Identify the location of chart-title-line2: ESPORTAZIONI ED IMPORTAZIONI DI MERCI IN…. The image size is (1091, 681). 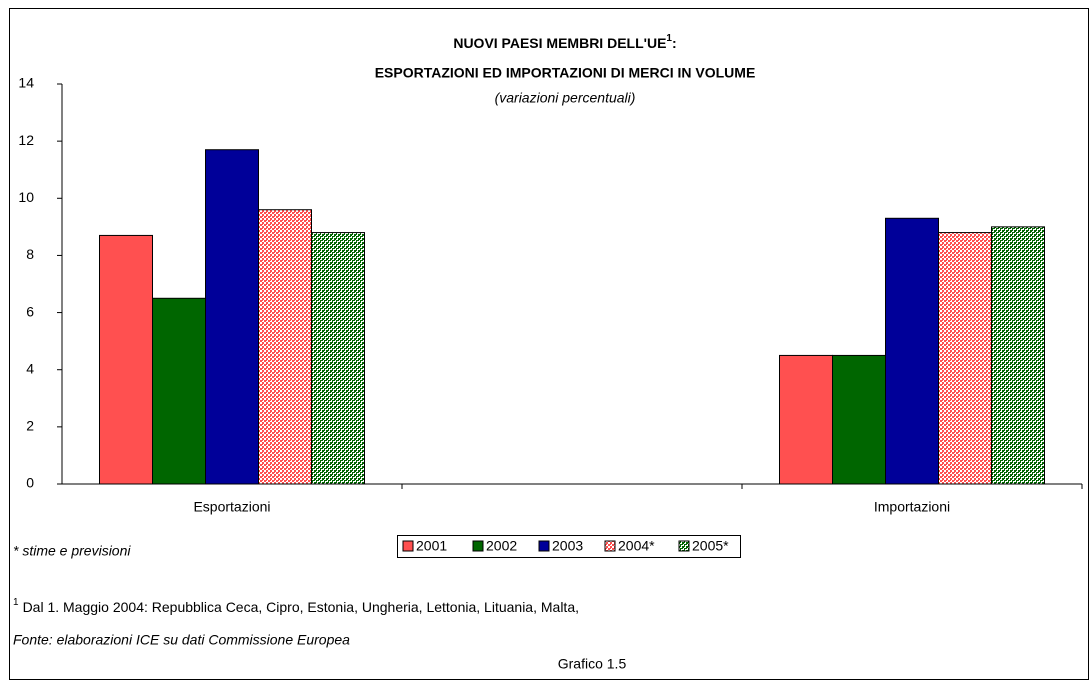
(565, 73).